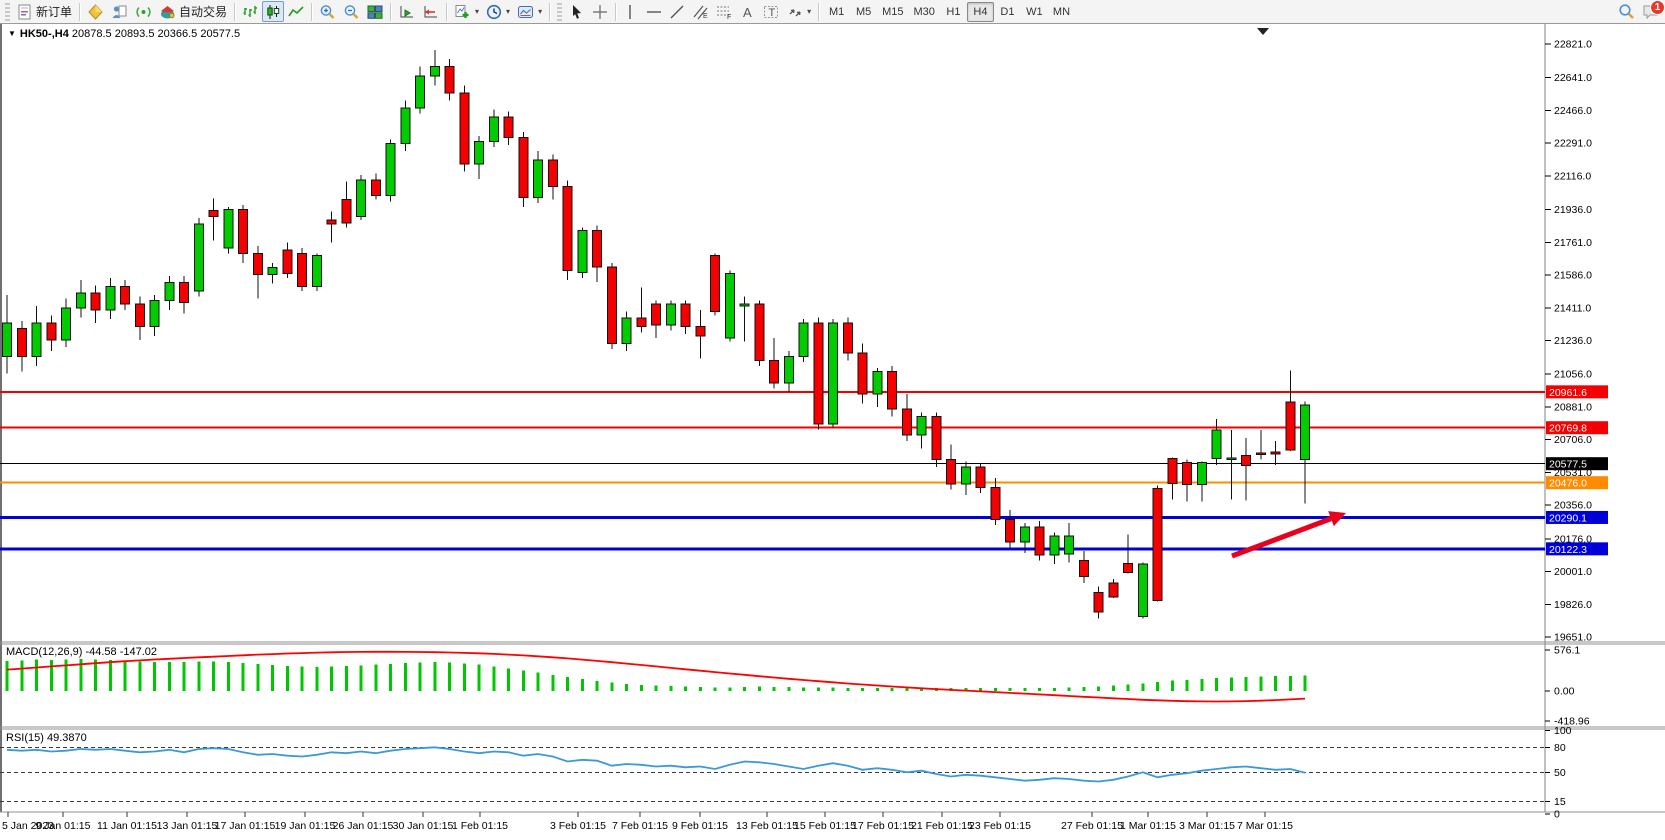 The image size is (1665, 840). I want to click on templates-button: ▾, so click(529, 11).